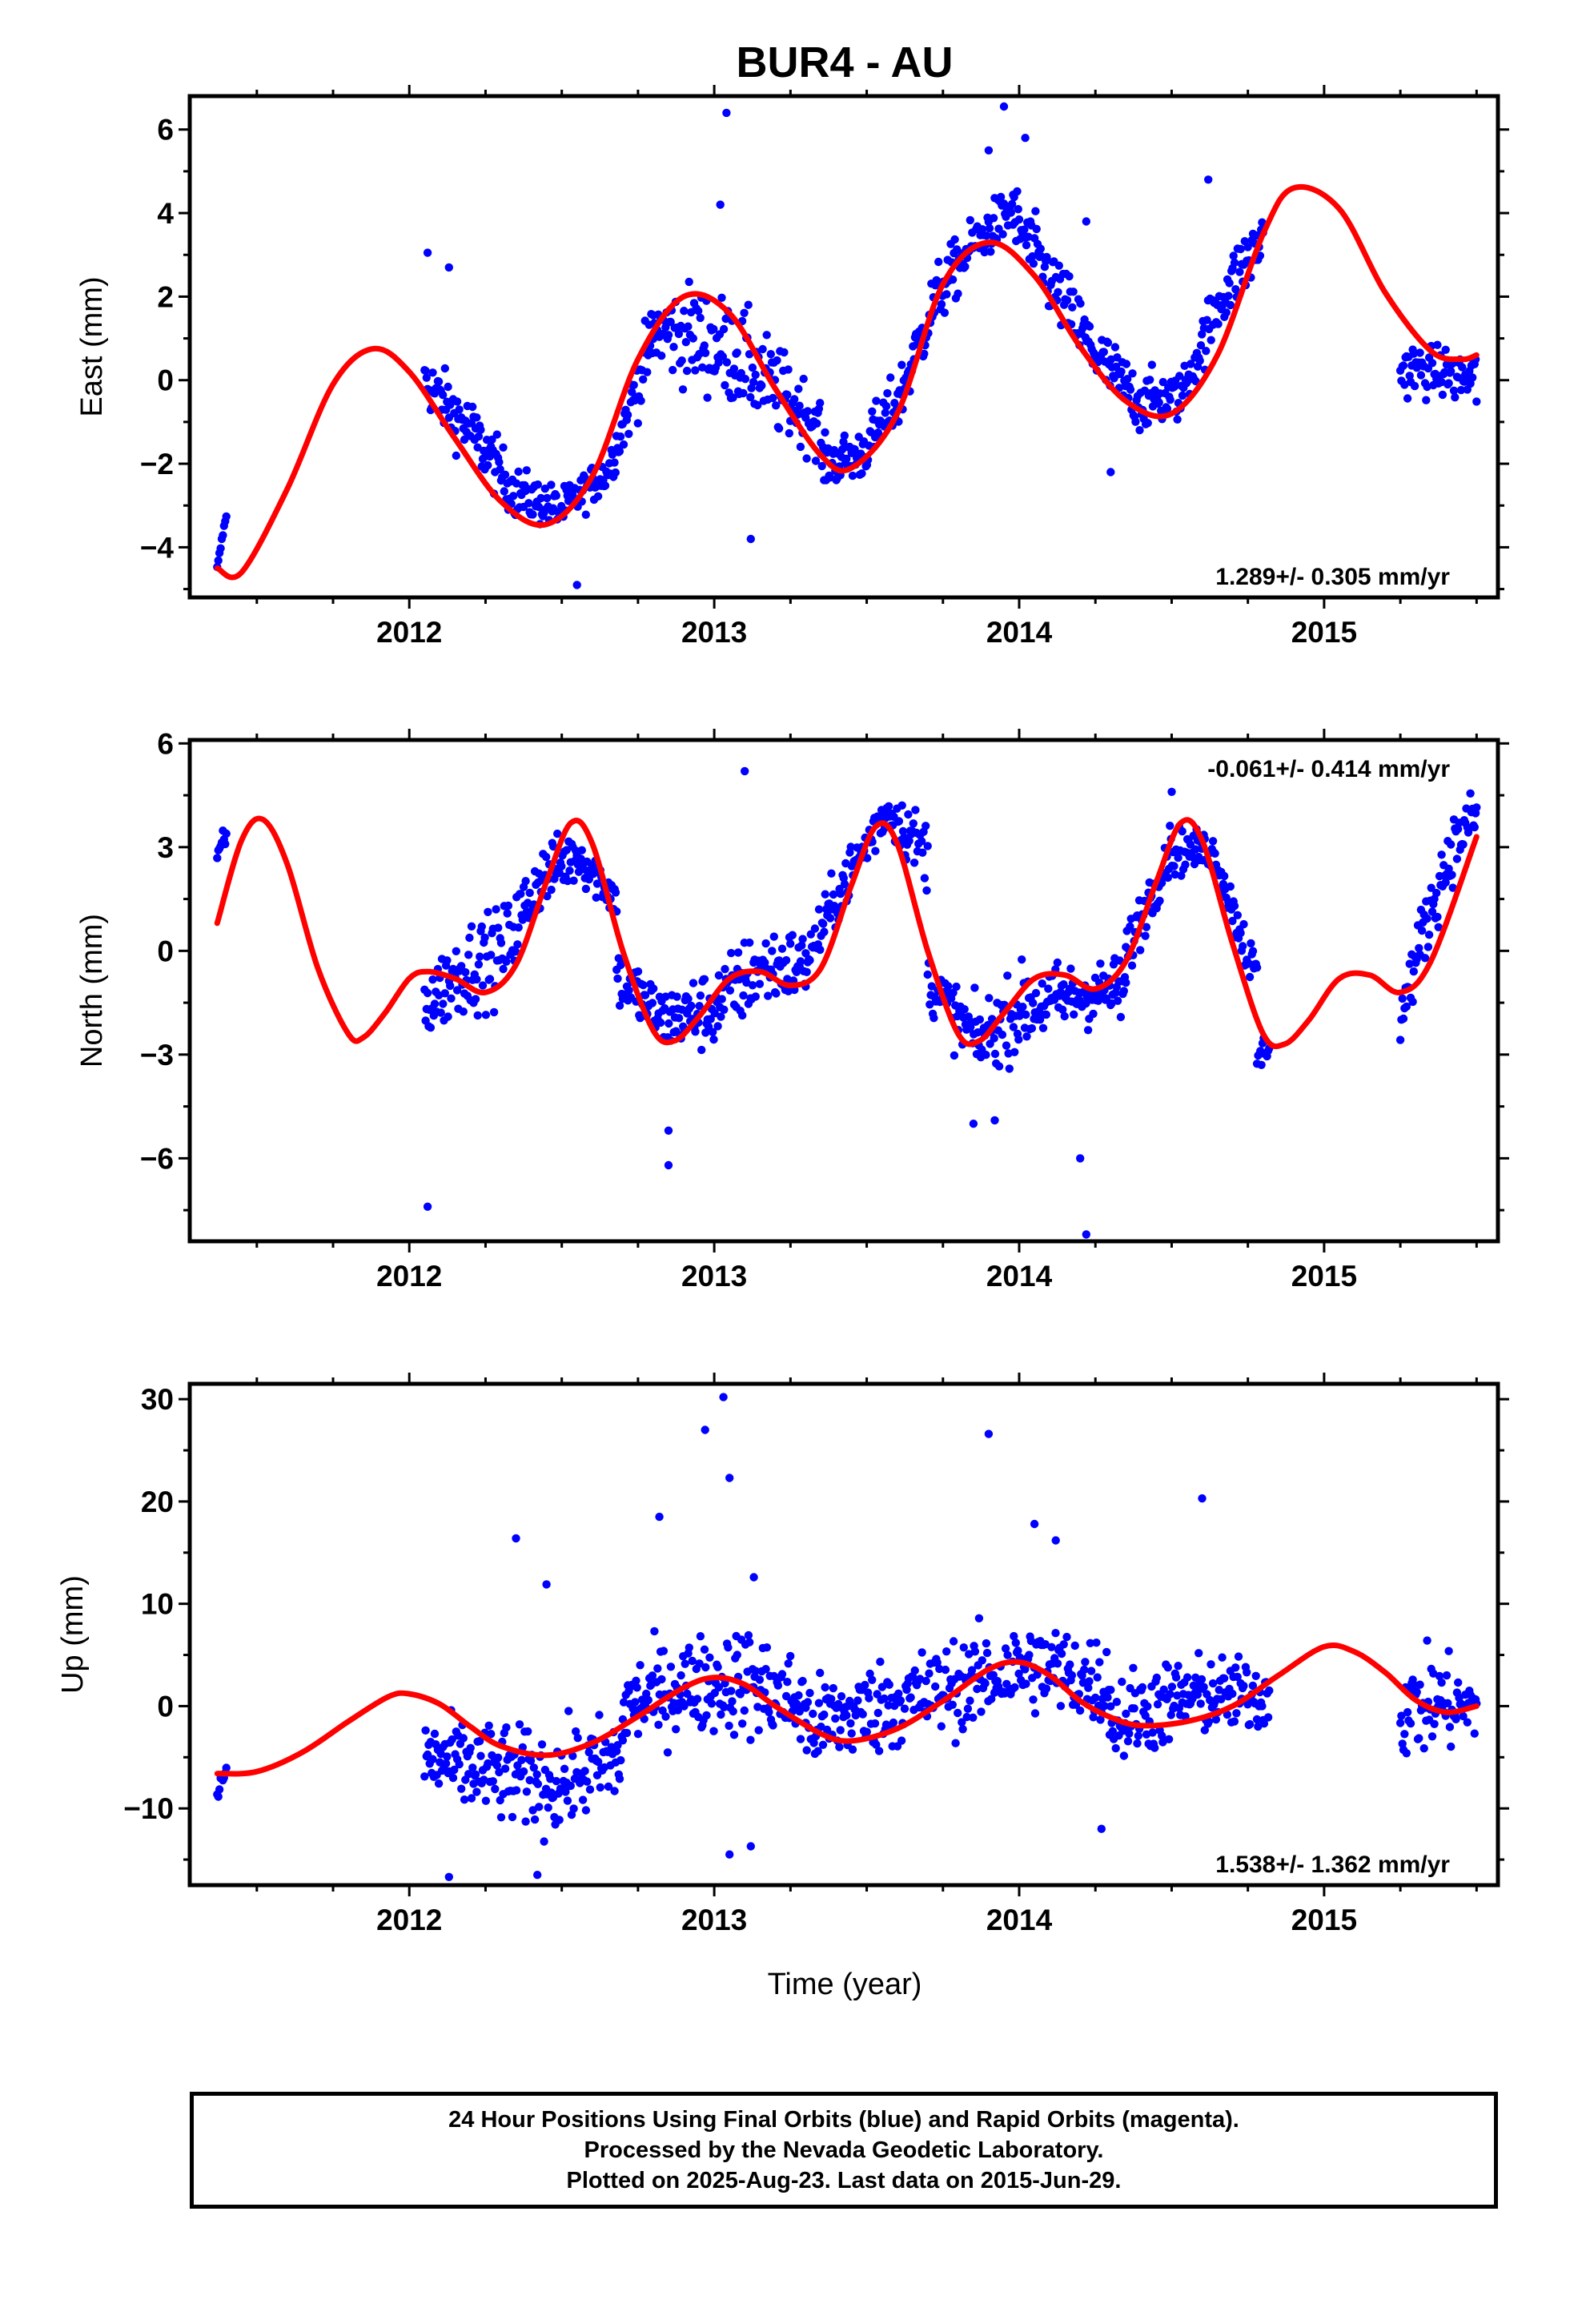 This screenshot has height=2324, width=1582. Describe the element at coordinates (157, 547) in the screenshot. I see `y-tick-label: −4` at that location.